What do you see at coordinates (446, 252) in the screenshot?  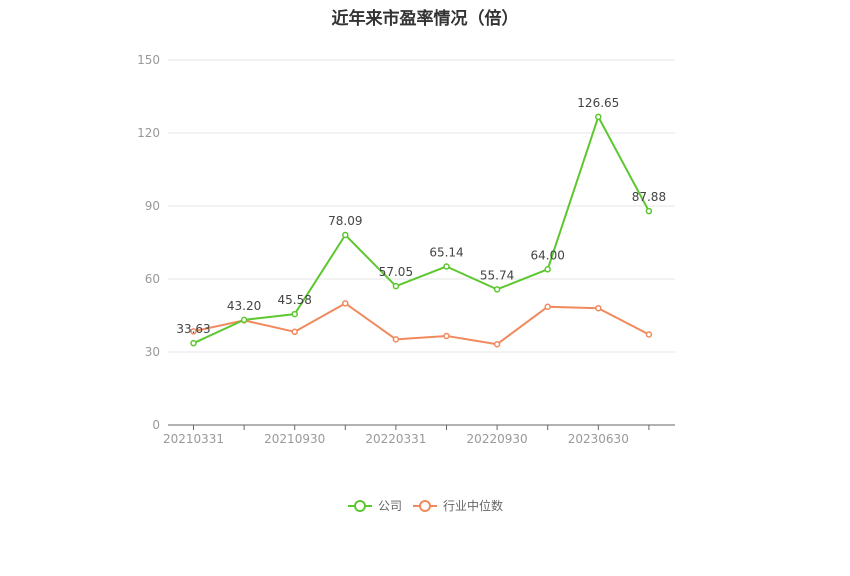 I see `data-label: 65.14` at bounding box center [446, 252].